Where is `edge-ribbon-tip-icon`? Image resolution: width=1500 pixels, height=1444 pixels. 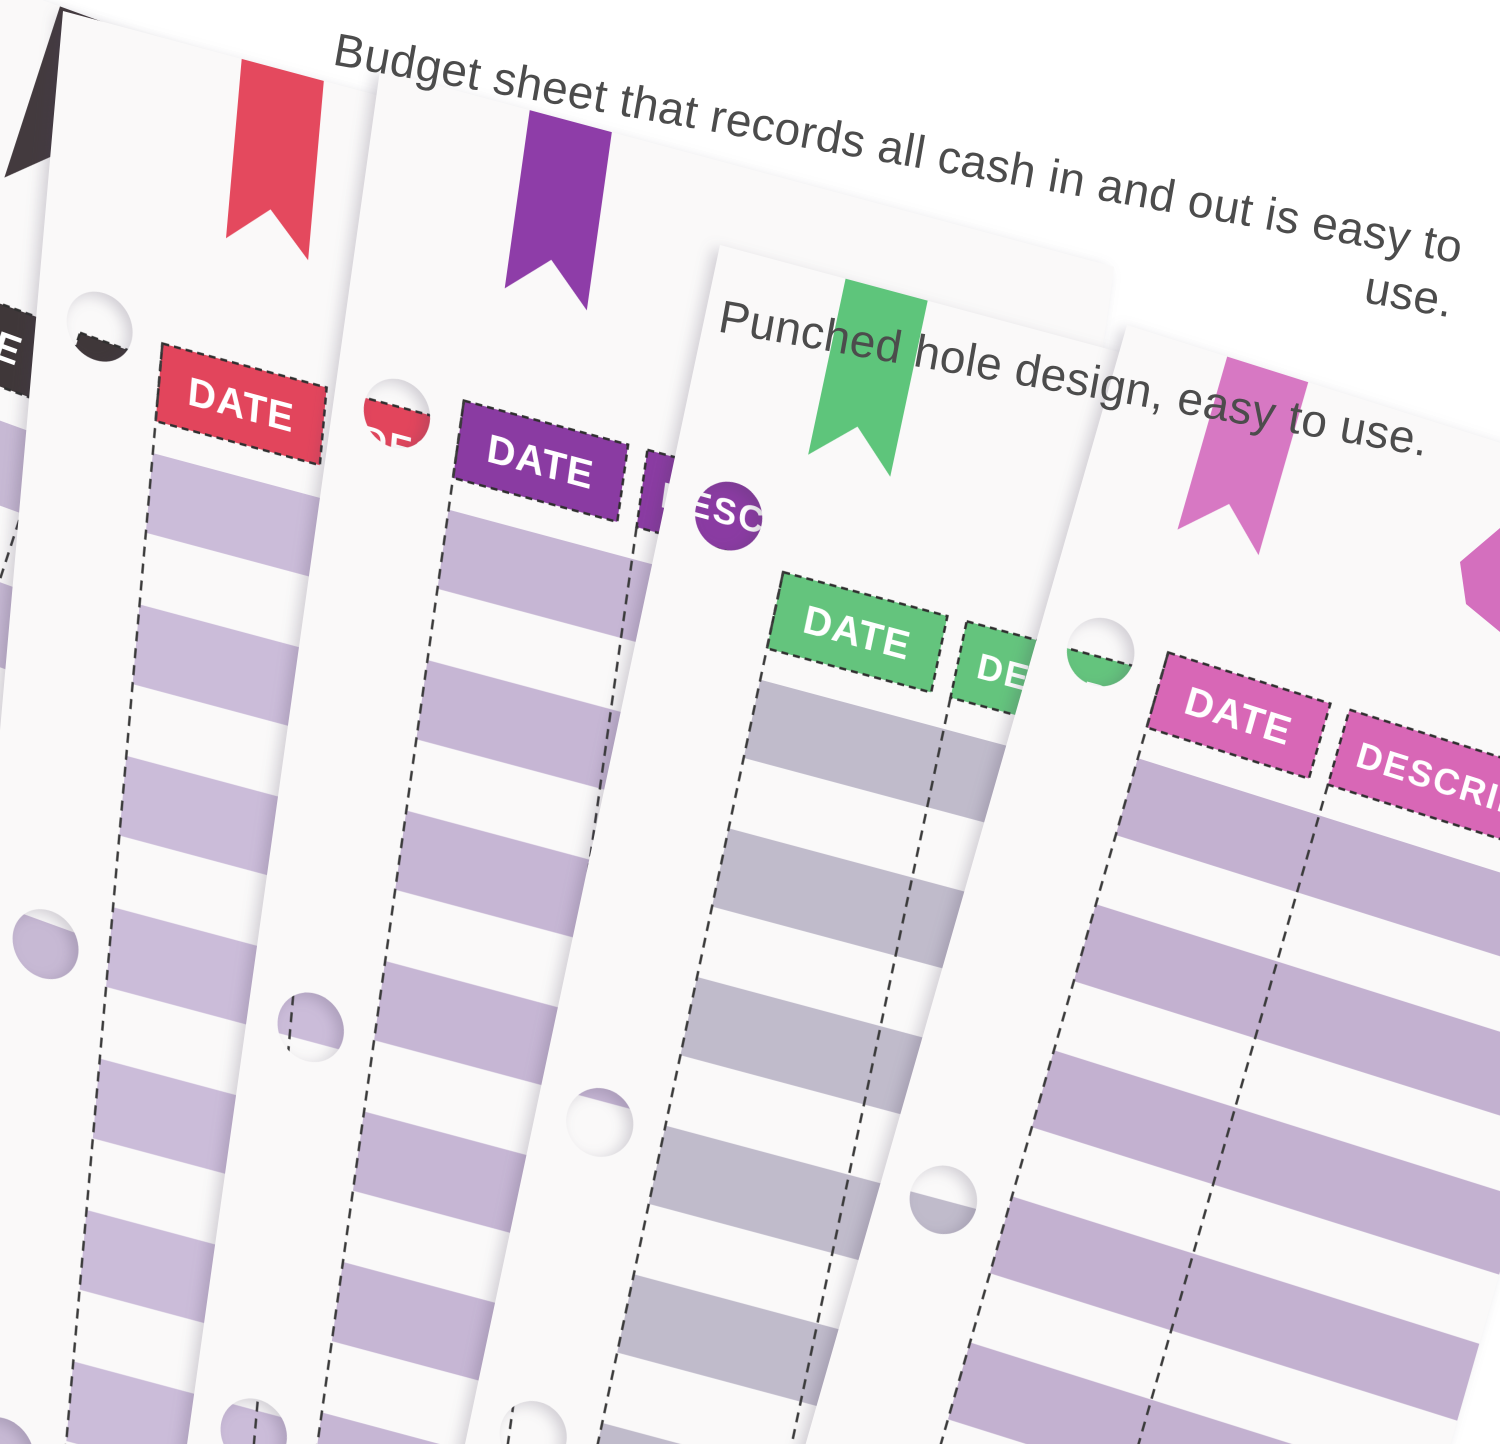 edge-ribbon-tip-icon is located at coordinates (1480, 580).